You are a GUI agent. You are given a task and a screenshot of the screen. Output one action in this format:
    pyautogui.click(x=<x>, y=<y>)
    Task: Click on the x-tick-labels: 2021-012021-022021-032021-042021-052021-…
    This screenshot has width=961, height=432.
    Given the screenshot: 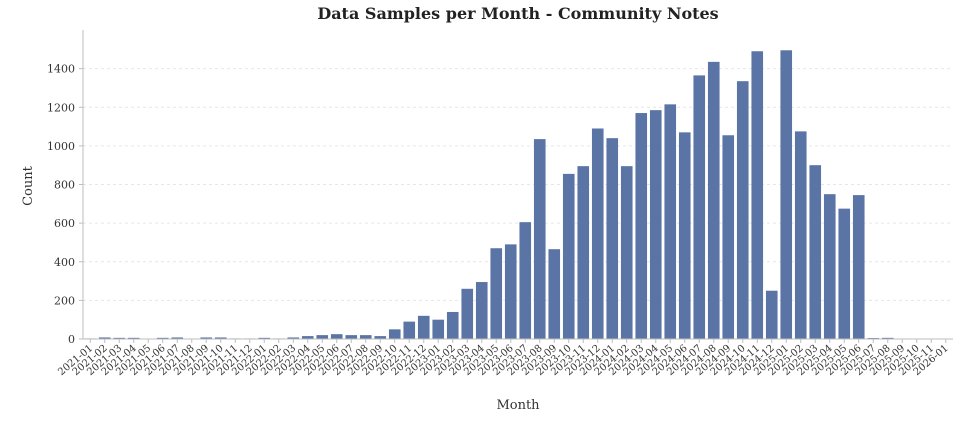 What is the action you would take?
    pyautogui.click(x=503, y=358)
    